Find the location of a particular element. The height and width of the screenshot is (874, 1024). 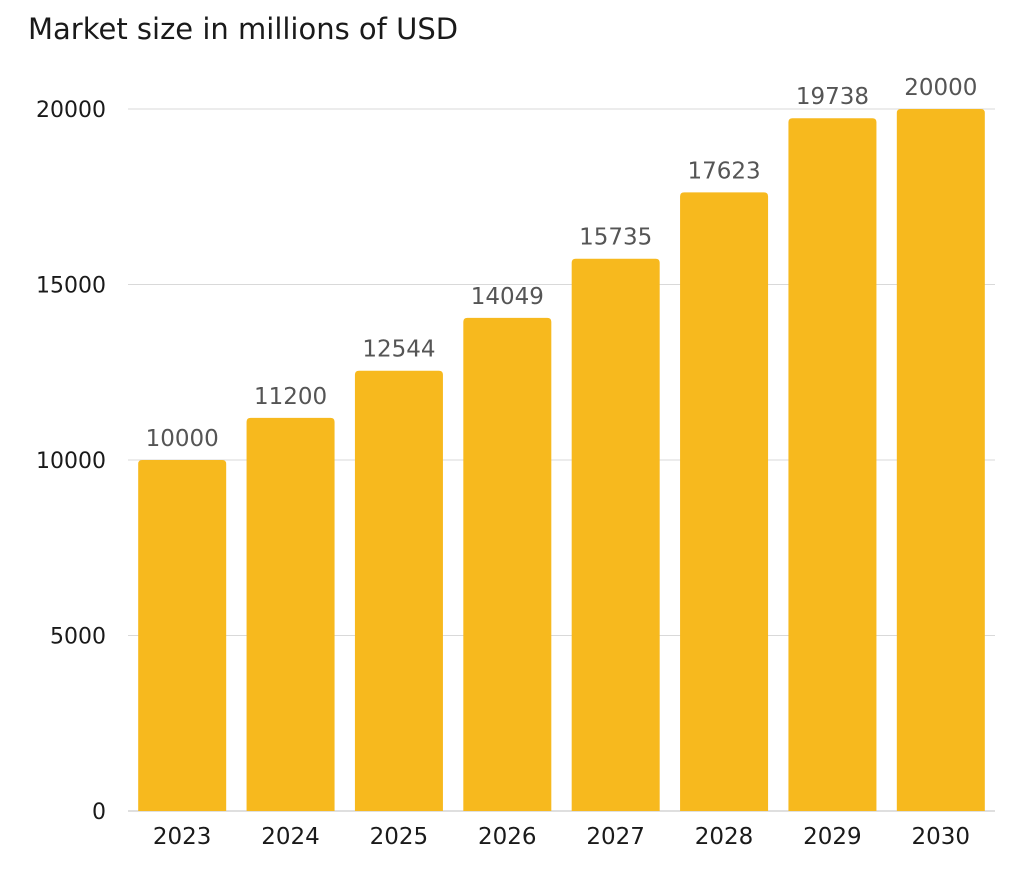

bar-2029 is located at coordinates (832, 465).